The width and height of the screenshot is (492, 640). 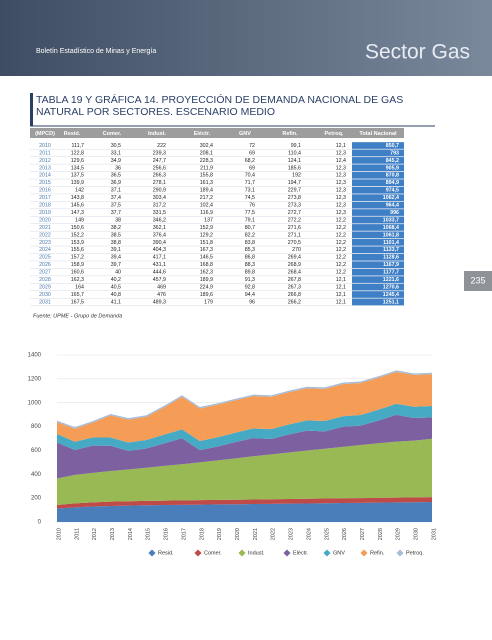 I want to click on cell: 390,4, so click(x=159, y=243).